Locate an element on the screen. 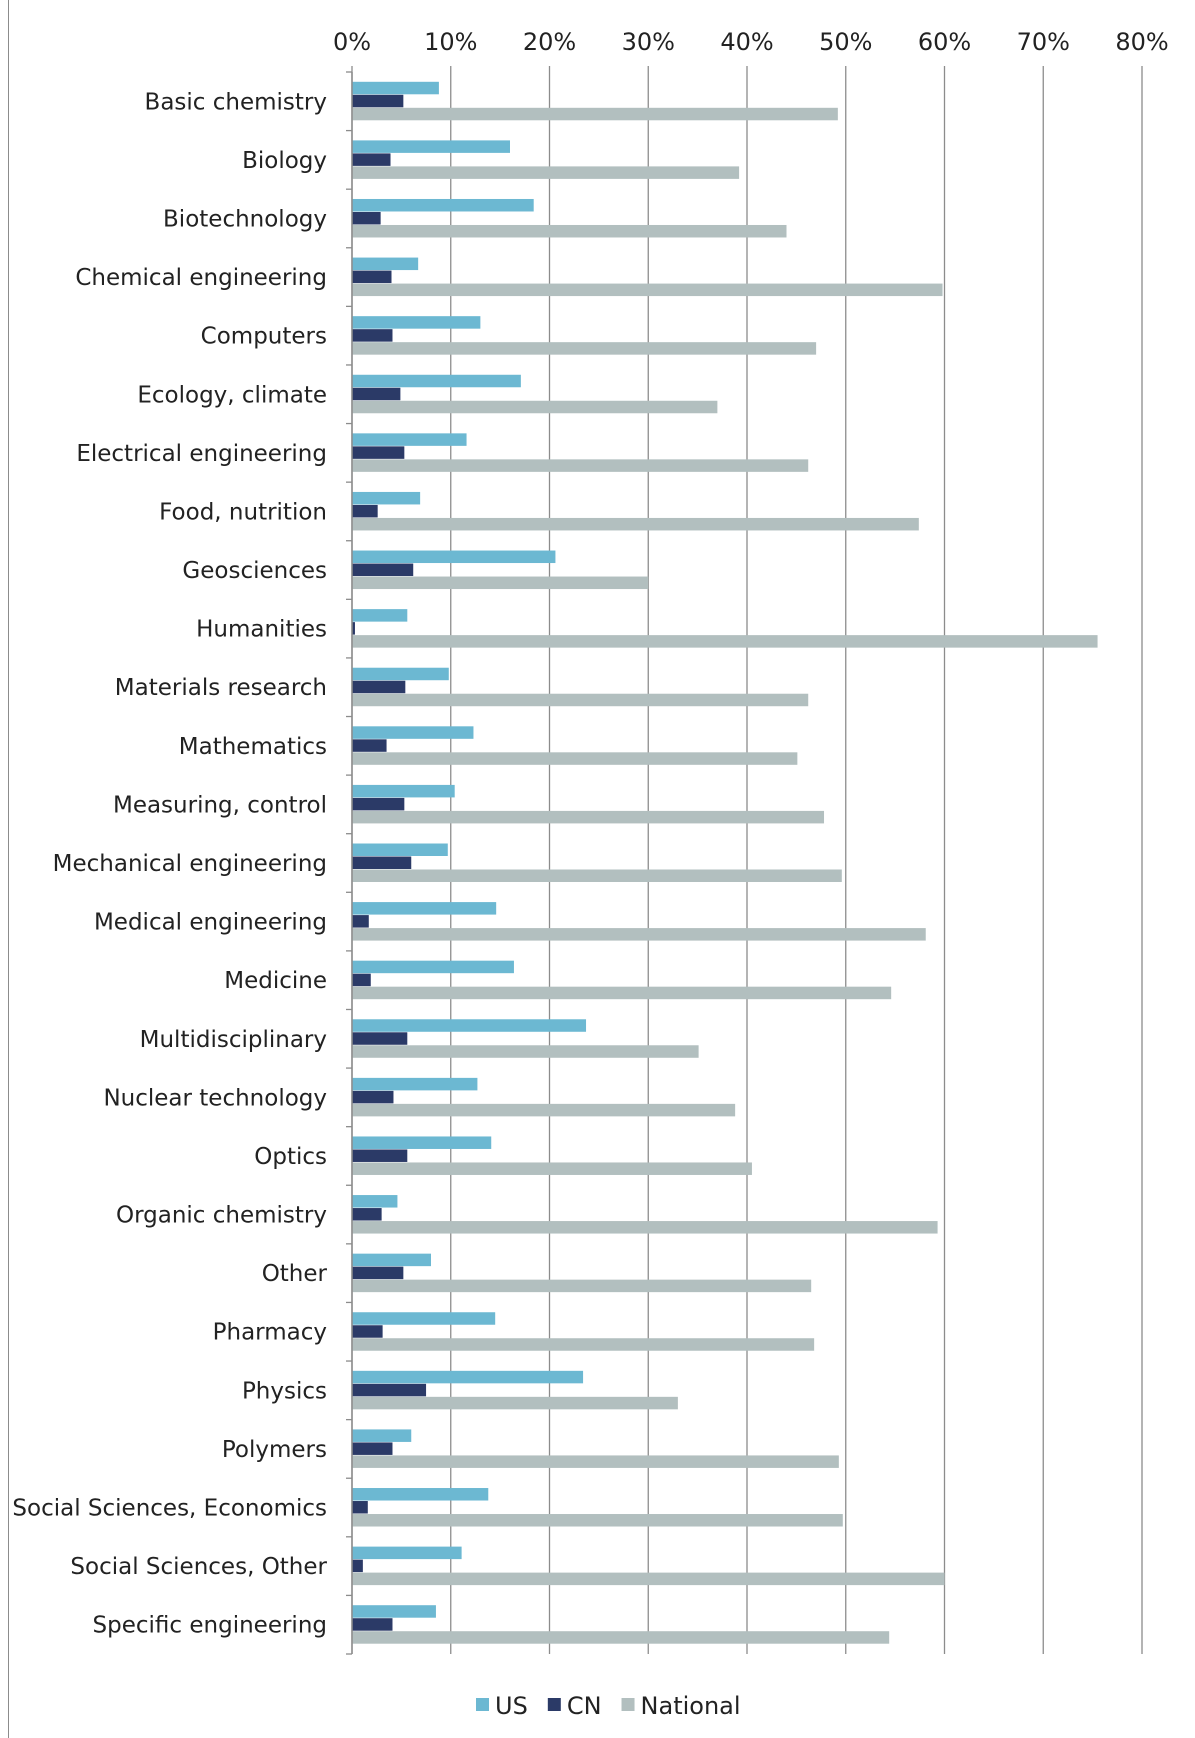 Image resolution: width=1195 pixels, height=1738 pixels. legend-label-cn: CN is located at coordinates (584, 1706).